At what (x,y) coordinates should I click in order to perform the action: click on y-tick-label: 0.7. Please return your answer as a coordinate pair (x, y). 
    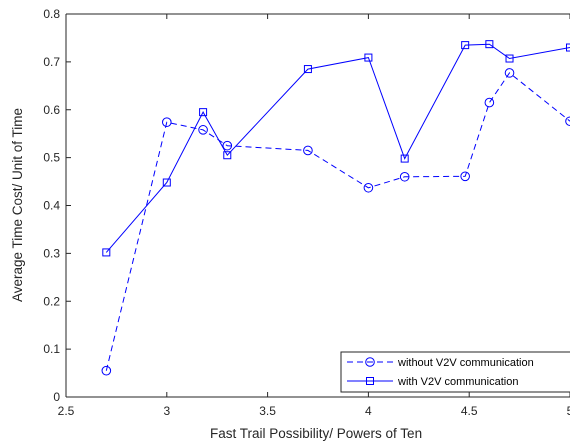
    Looking at the image, I should click on (51, 62).